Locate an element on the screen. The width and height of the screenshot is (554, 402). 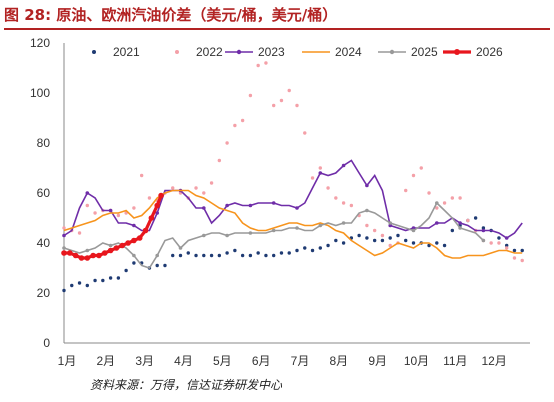
y-tick-label: 20 is located at coordinates (44, 293).